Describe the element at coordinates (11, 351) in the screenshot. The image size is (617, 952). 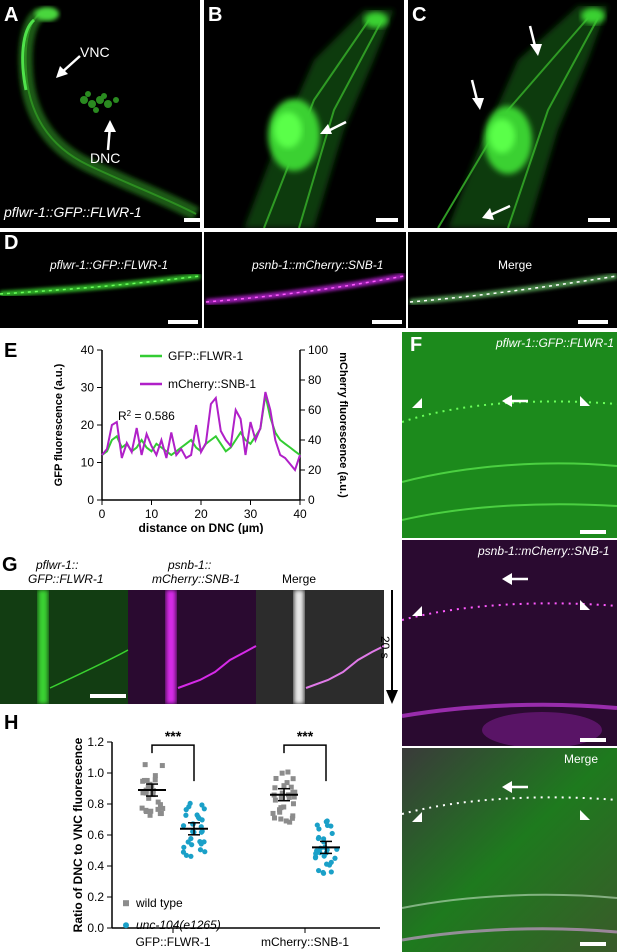
I see `panel-letter-e: E` at that location.